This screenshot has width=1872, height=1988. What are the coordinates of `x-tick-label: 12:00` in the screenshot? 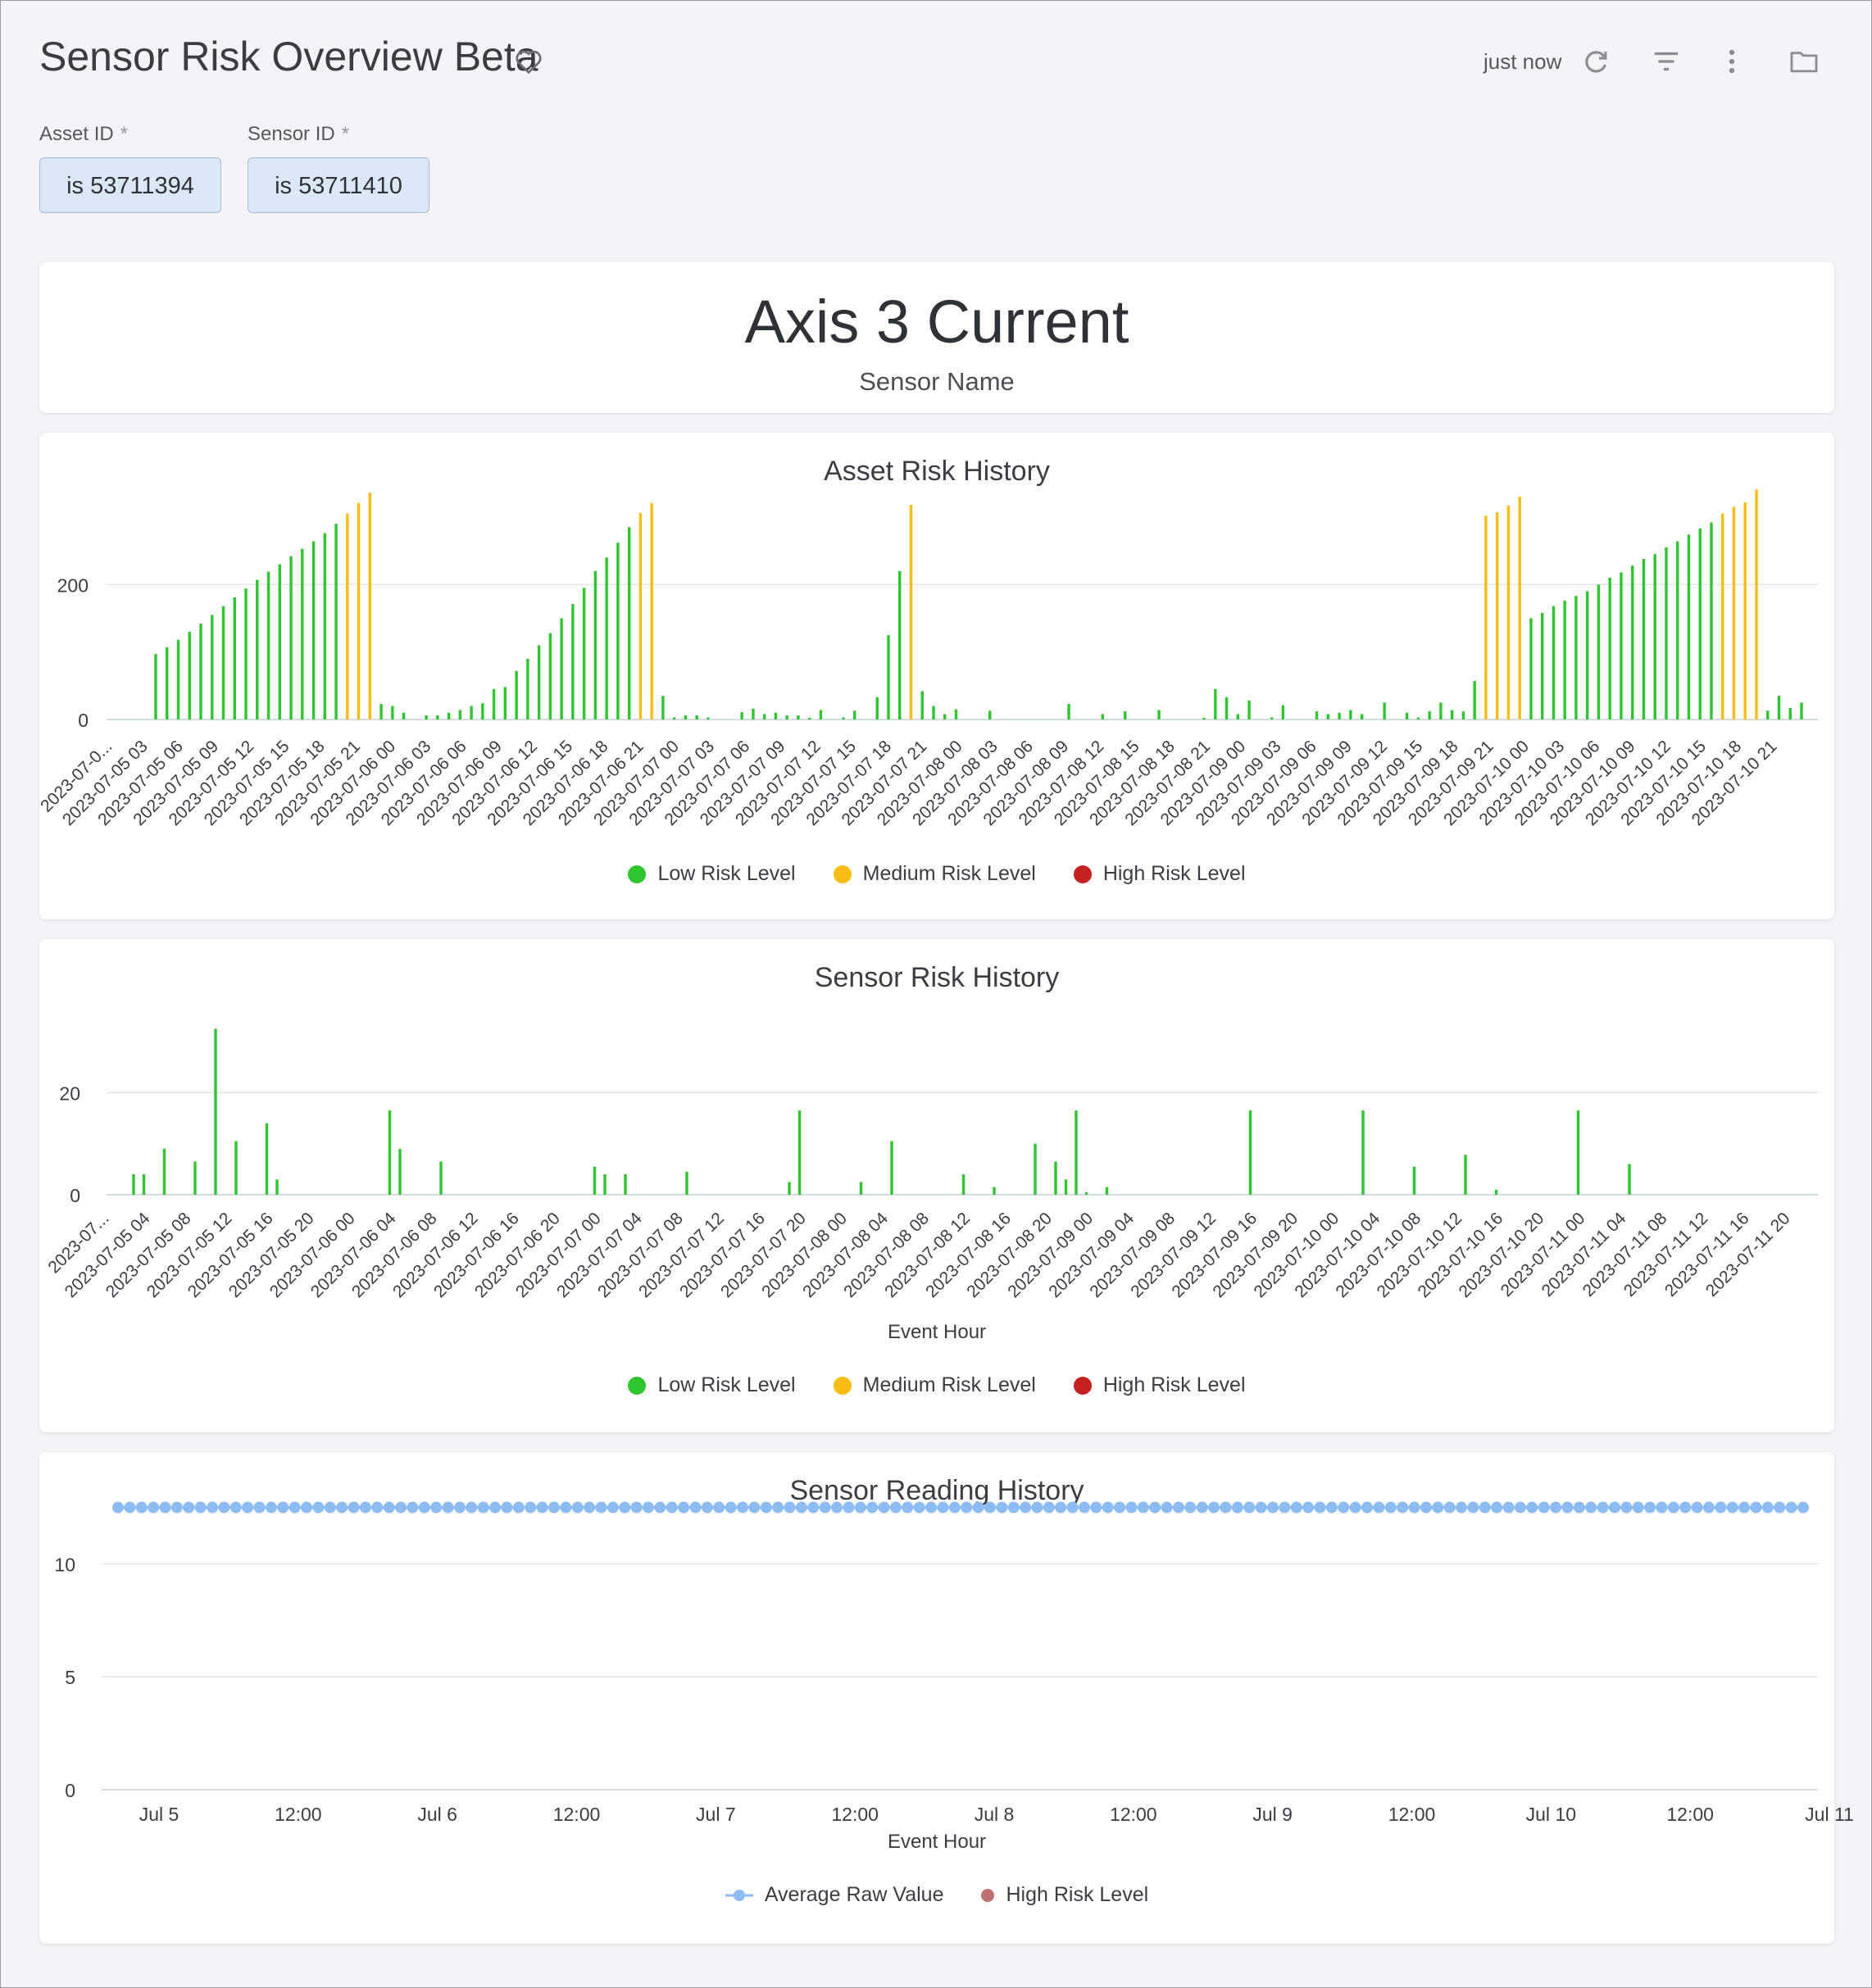 It's located at (1412, 1815).